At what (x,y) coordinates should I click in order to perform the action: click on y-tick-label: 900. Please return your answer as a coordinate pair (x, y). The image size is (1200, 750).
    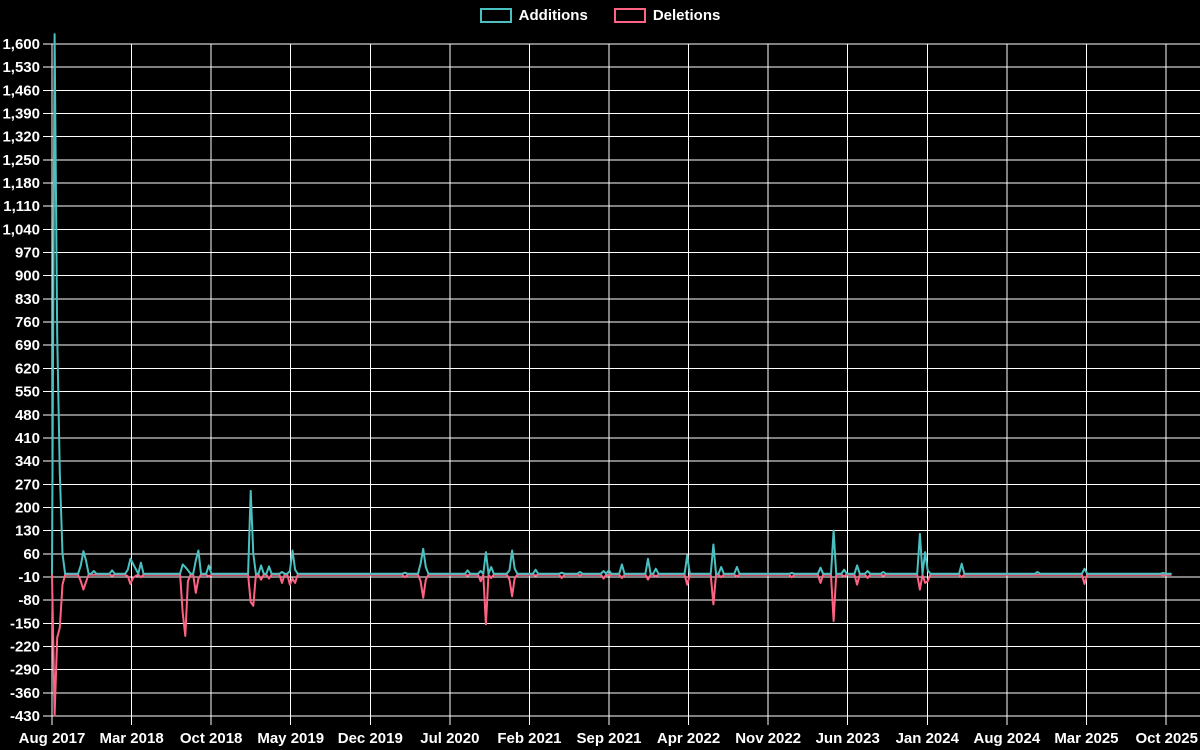
    Looking at the image, I should click on (27, 276).